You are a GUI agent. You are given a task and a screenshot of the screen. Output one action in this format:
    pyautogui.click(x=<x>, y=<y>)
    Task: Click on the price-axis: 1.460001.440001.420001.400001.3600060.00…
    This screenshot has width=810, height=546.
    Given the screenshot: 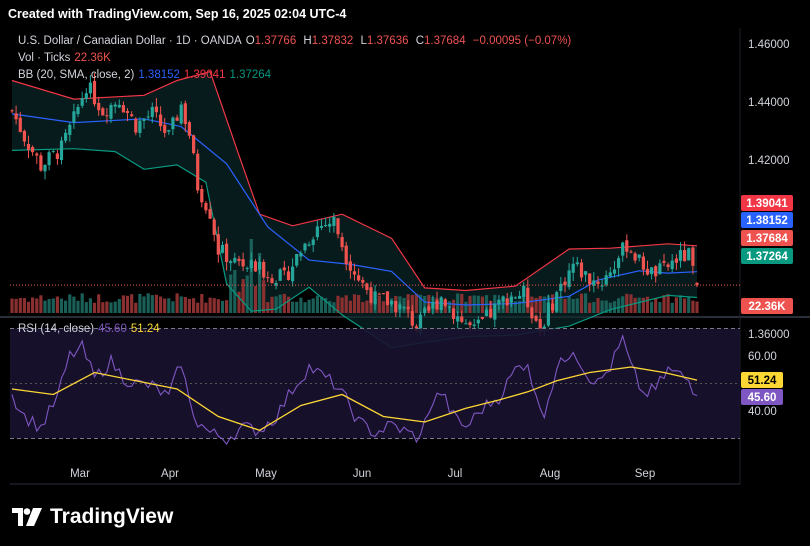 What is the action you would take?
    pyautogui.click(x=769, y=228)
    